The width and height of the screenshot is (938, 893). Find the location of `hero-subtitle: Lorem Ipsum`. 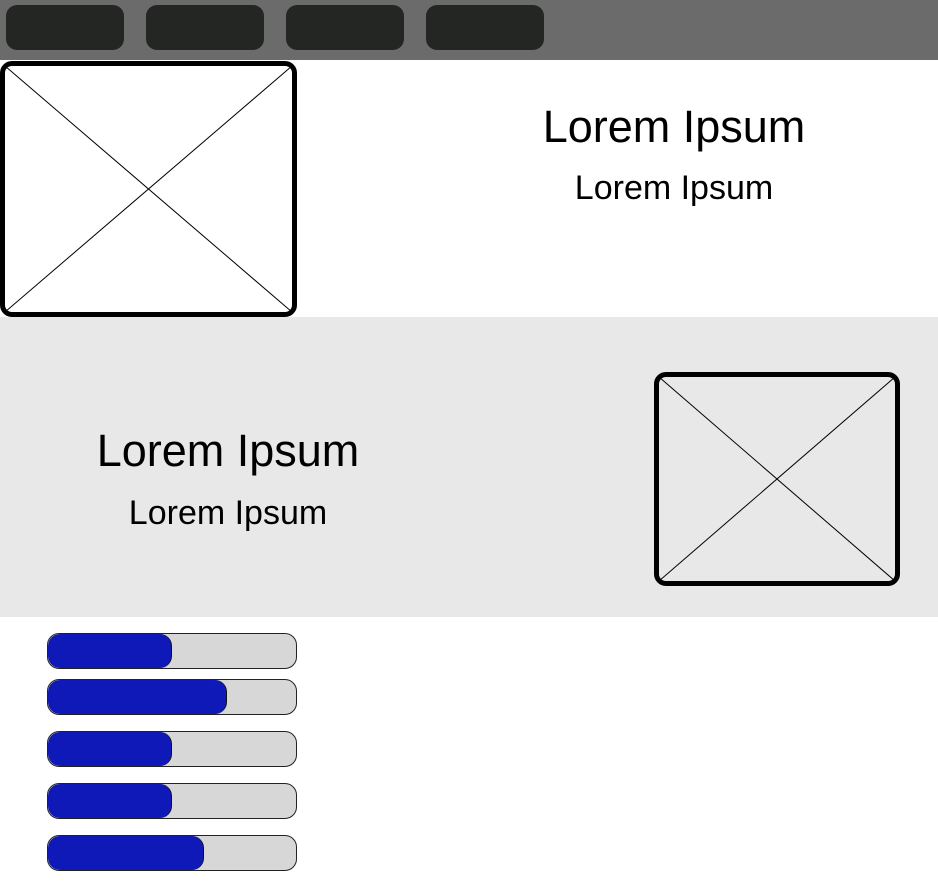

hero-subtitle: Lorem Ipsum is located at coordinates (674, 188).